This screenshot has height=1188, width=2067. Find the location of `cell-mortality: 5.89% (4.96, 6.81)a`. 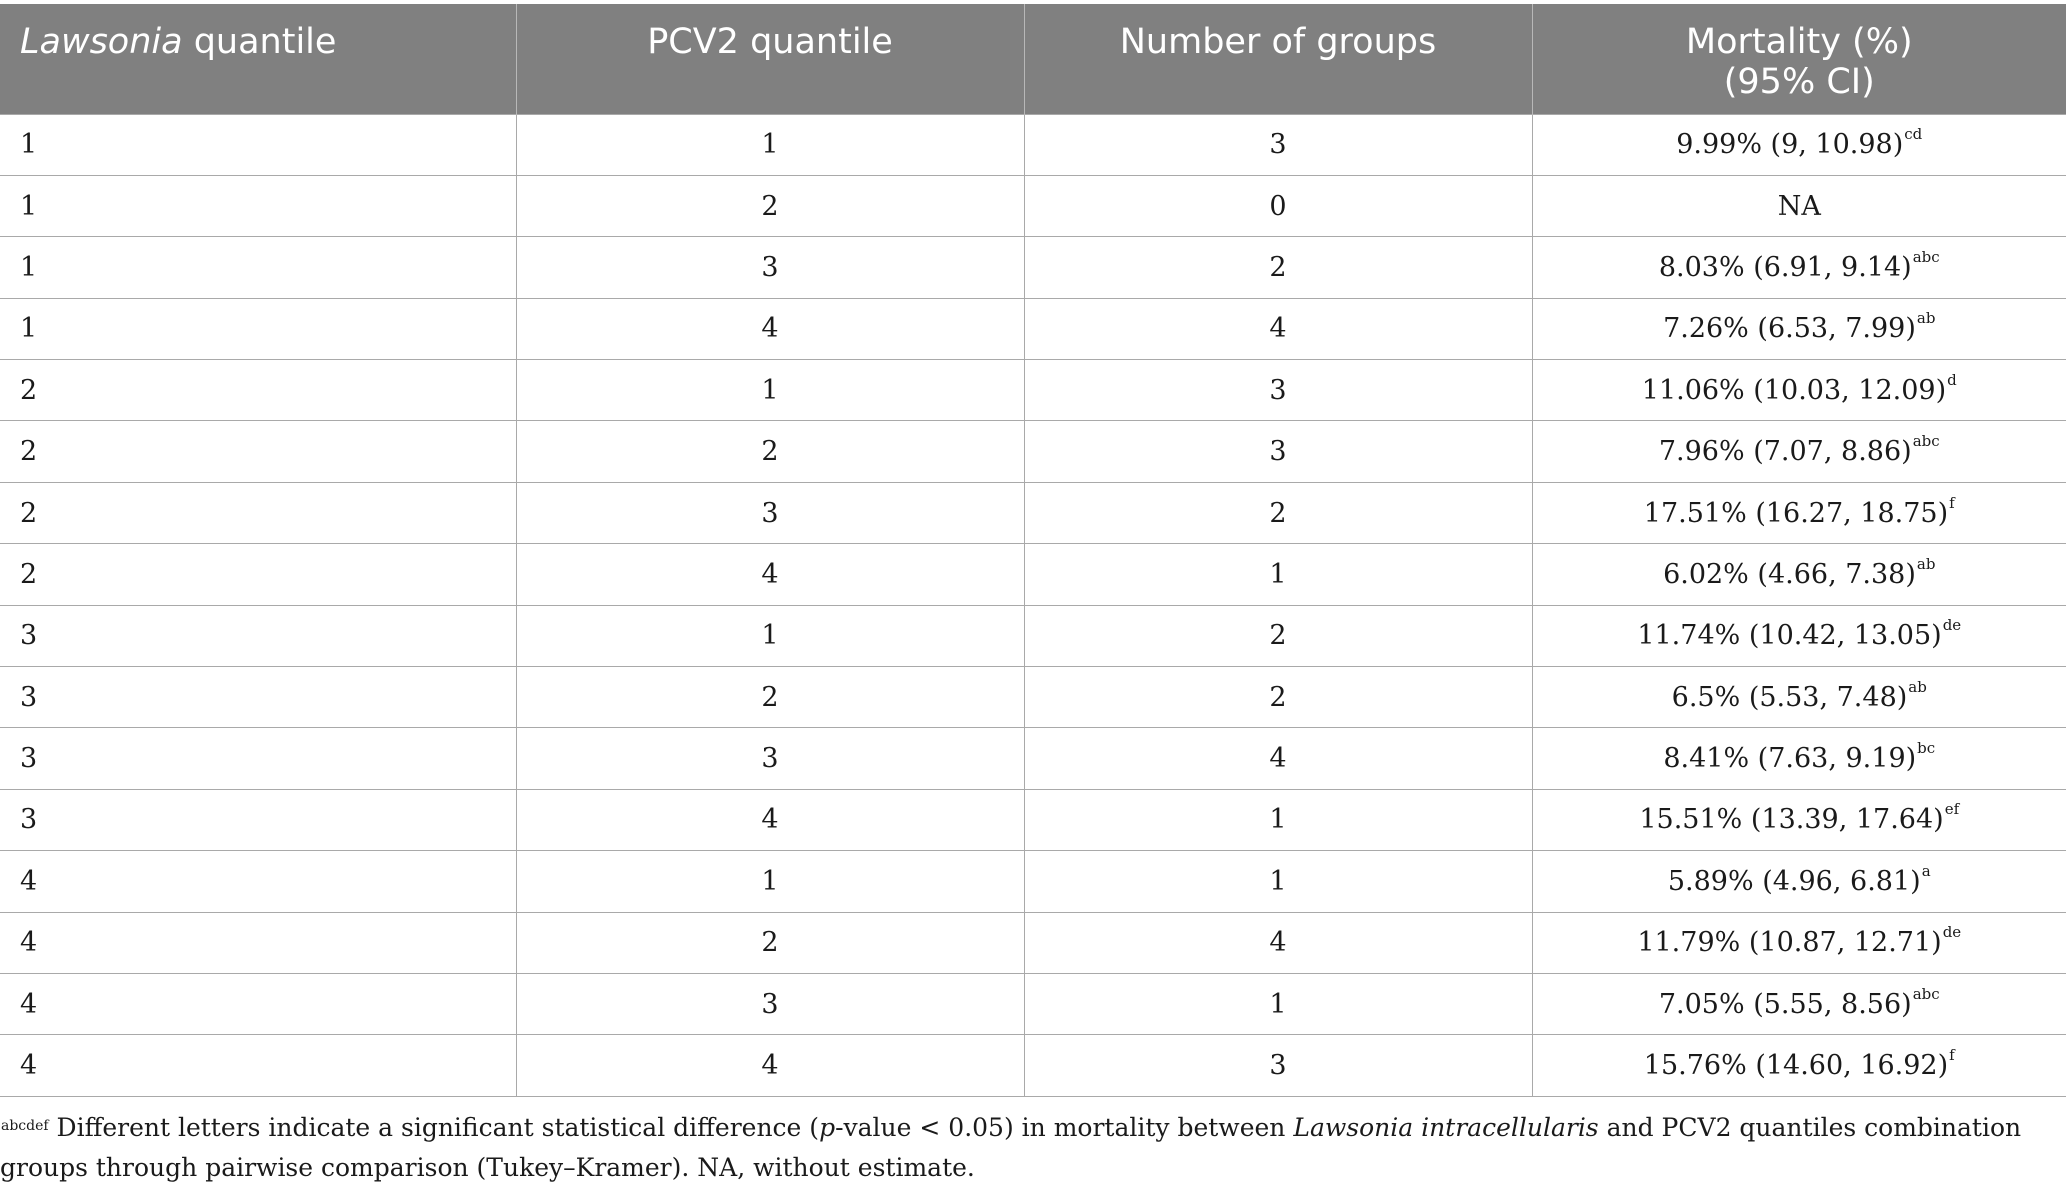

cell-mortality: 5.89% (4.96, 6.81)a is located at coordinates (1798, 881).